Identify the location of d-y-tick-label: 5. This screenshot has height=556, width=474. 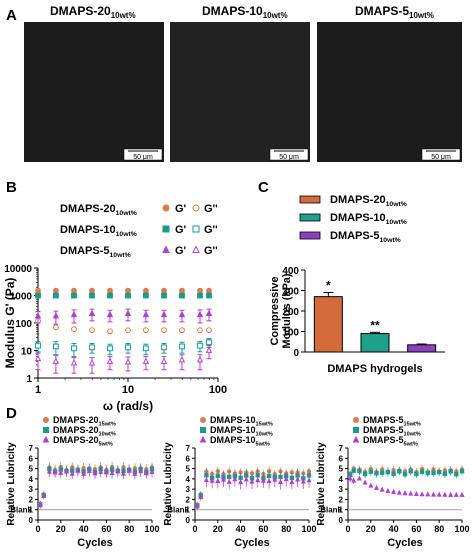
(341, 469).